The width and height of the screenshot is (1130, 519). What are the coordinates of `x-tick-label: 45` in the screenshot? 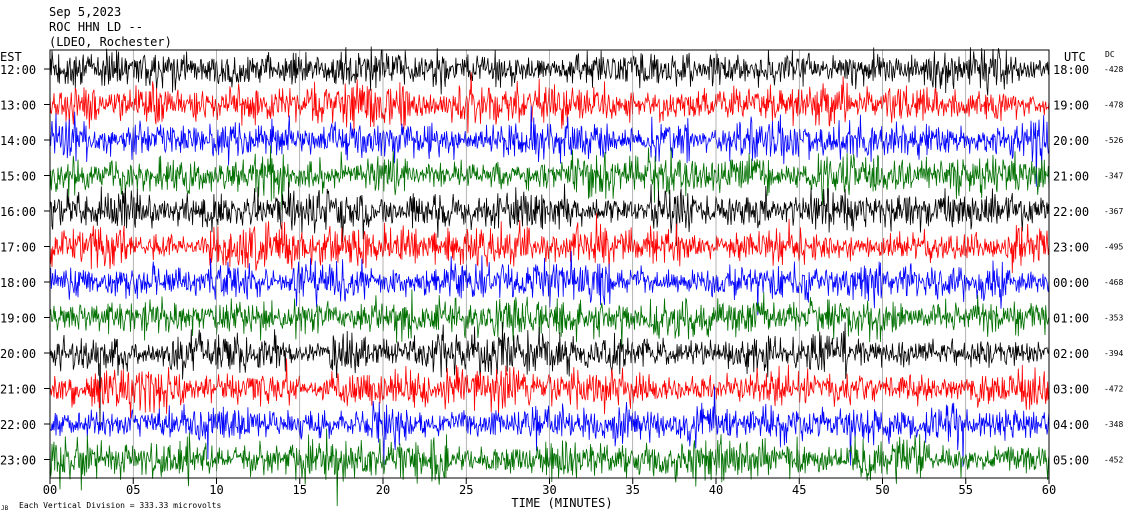 It's located at (799, 490).